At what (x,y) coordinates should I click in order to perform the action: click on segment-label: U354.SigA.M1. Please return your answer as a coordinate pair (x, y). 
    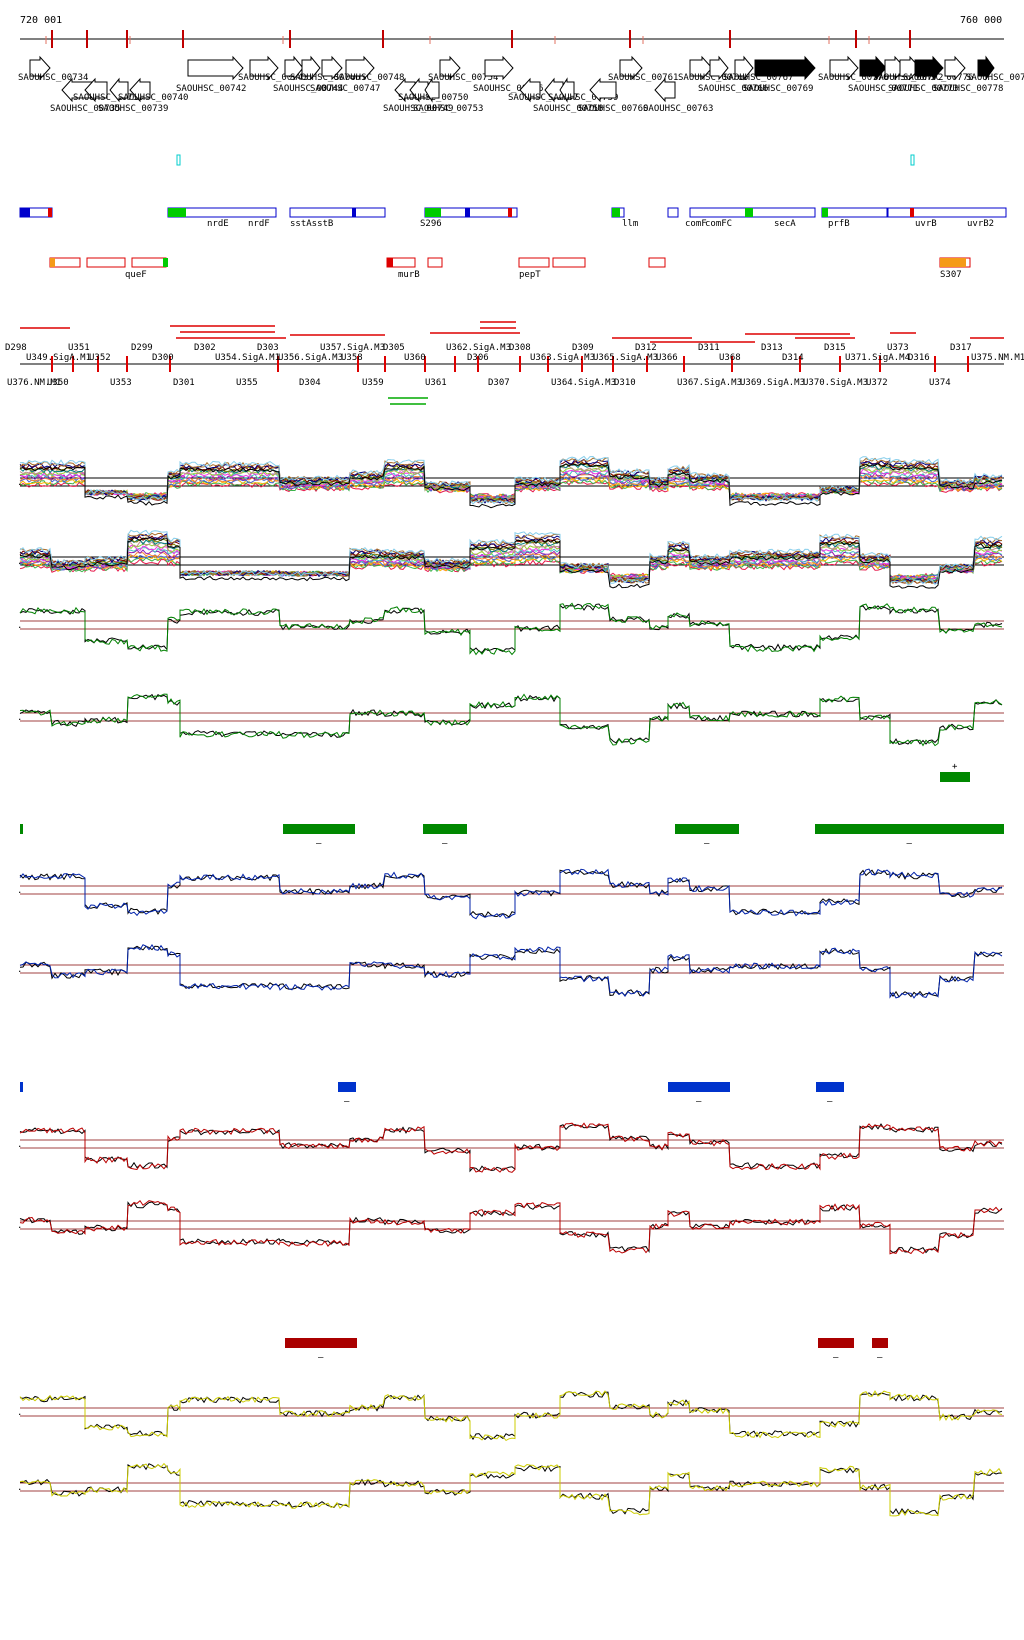
    Looking at the image, I should click on (247, 358).